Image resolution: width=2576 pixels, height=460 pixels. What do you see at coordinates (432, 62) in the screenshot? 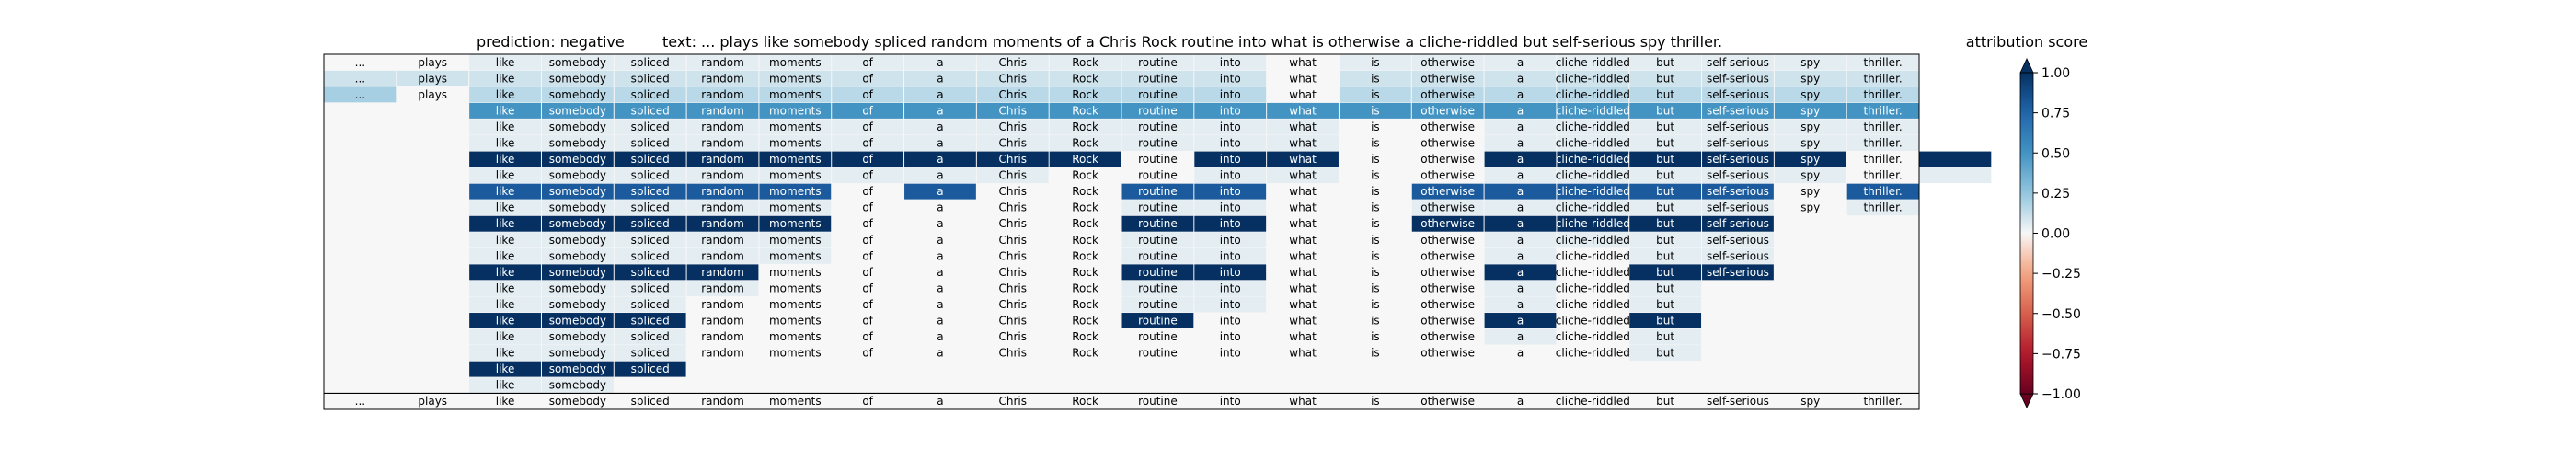
I see `token-label: plays` at bounding box center [432, 62].